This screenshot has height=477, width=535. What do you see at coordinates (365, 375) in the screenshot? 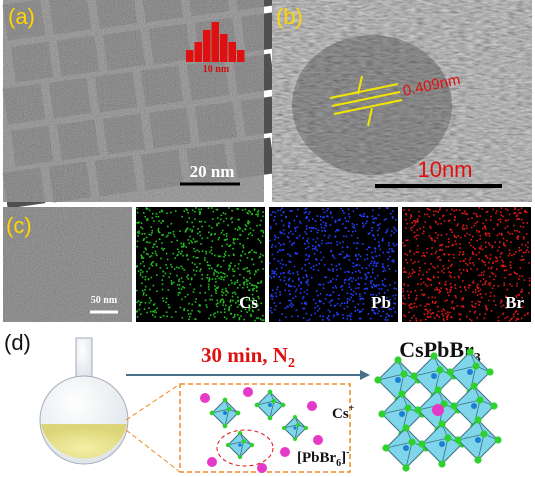
I see `arrow-head` at bounding box center [365, 375].